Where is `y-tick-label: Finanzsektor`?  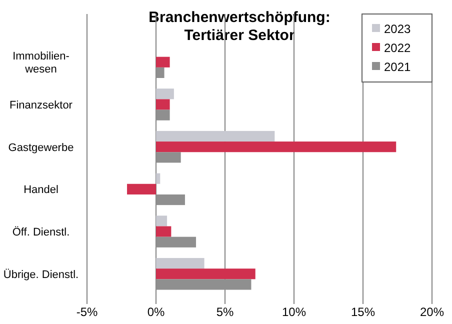
y-tick-label: Finanzsektor is located at coordinates (41, 105).